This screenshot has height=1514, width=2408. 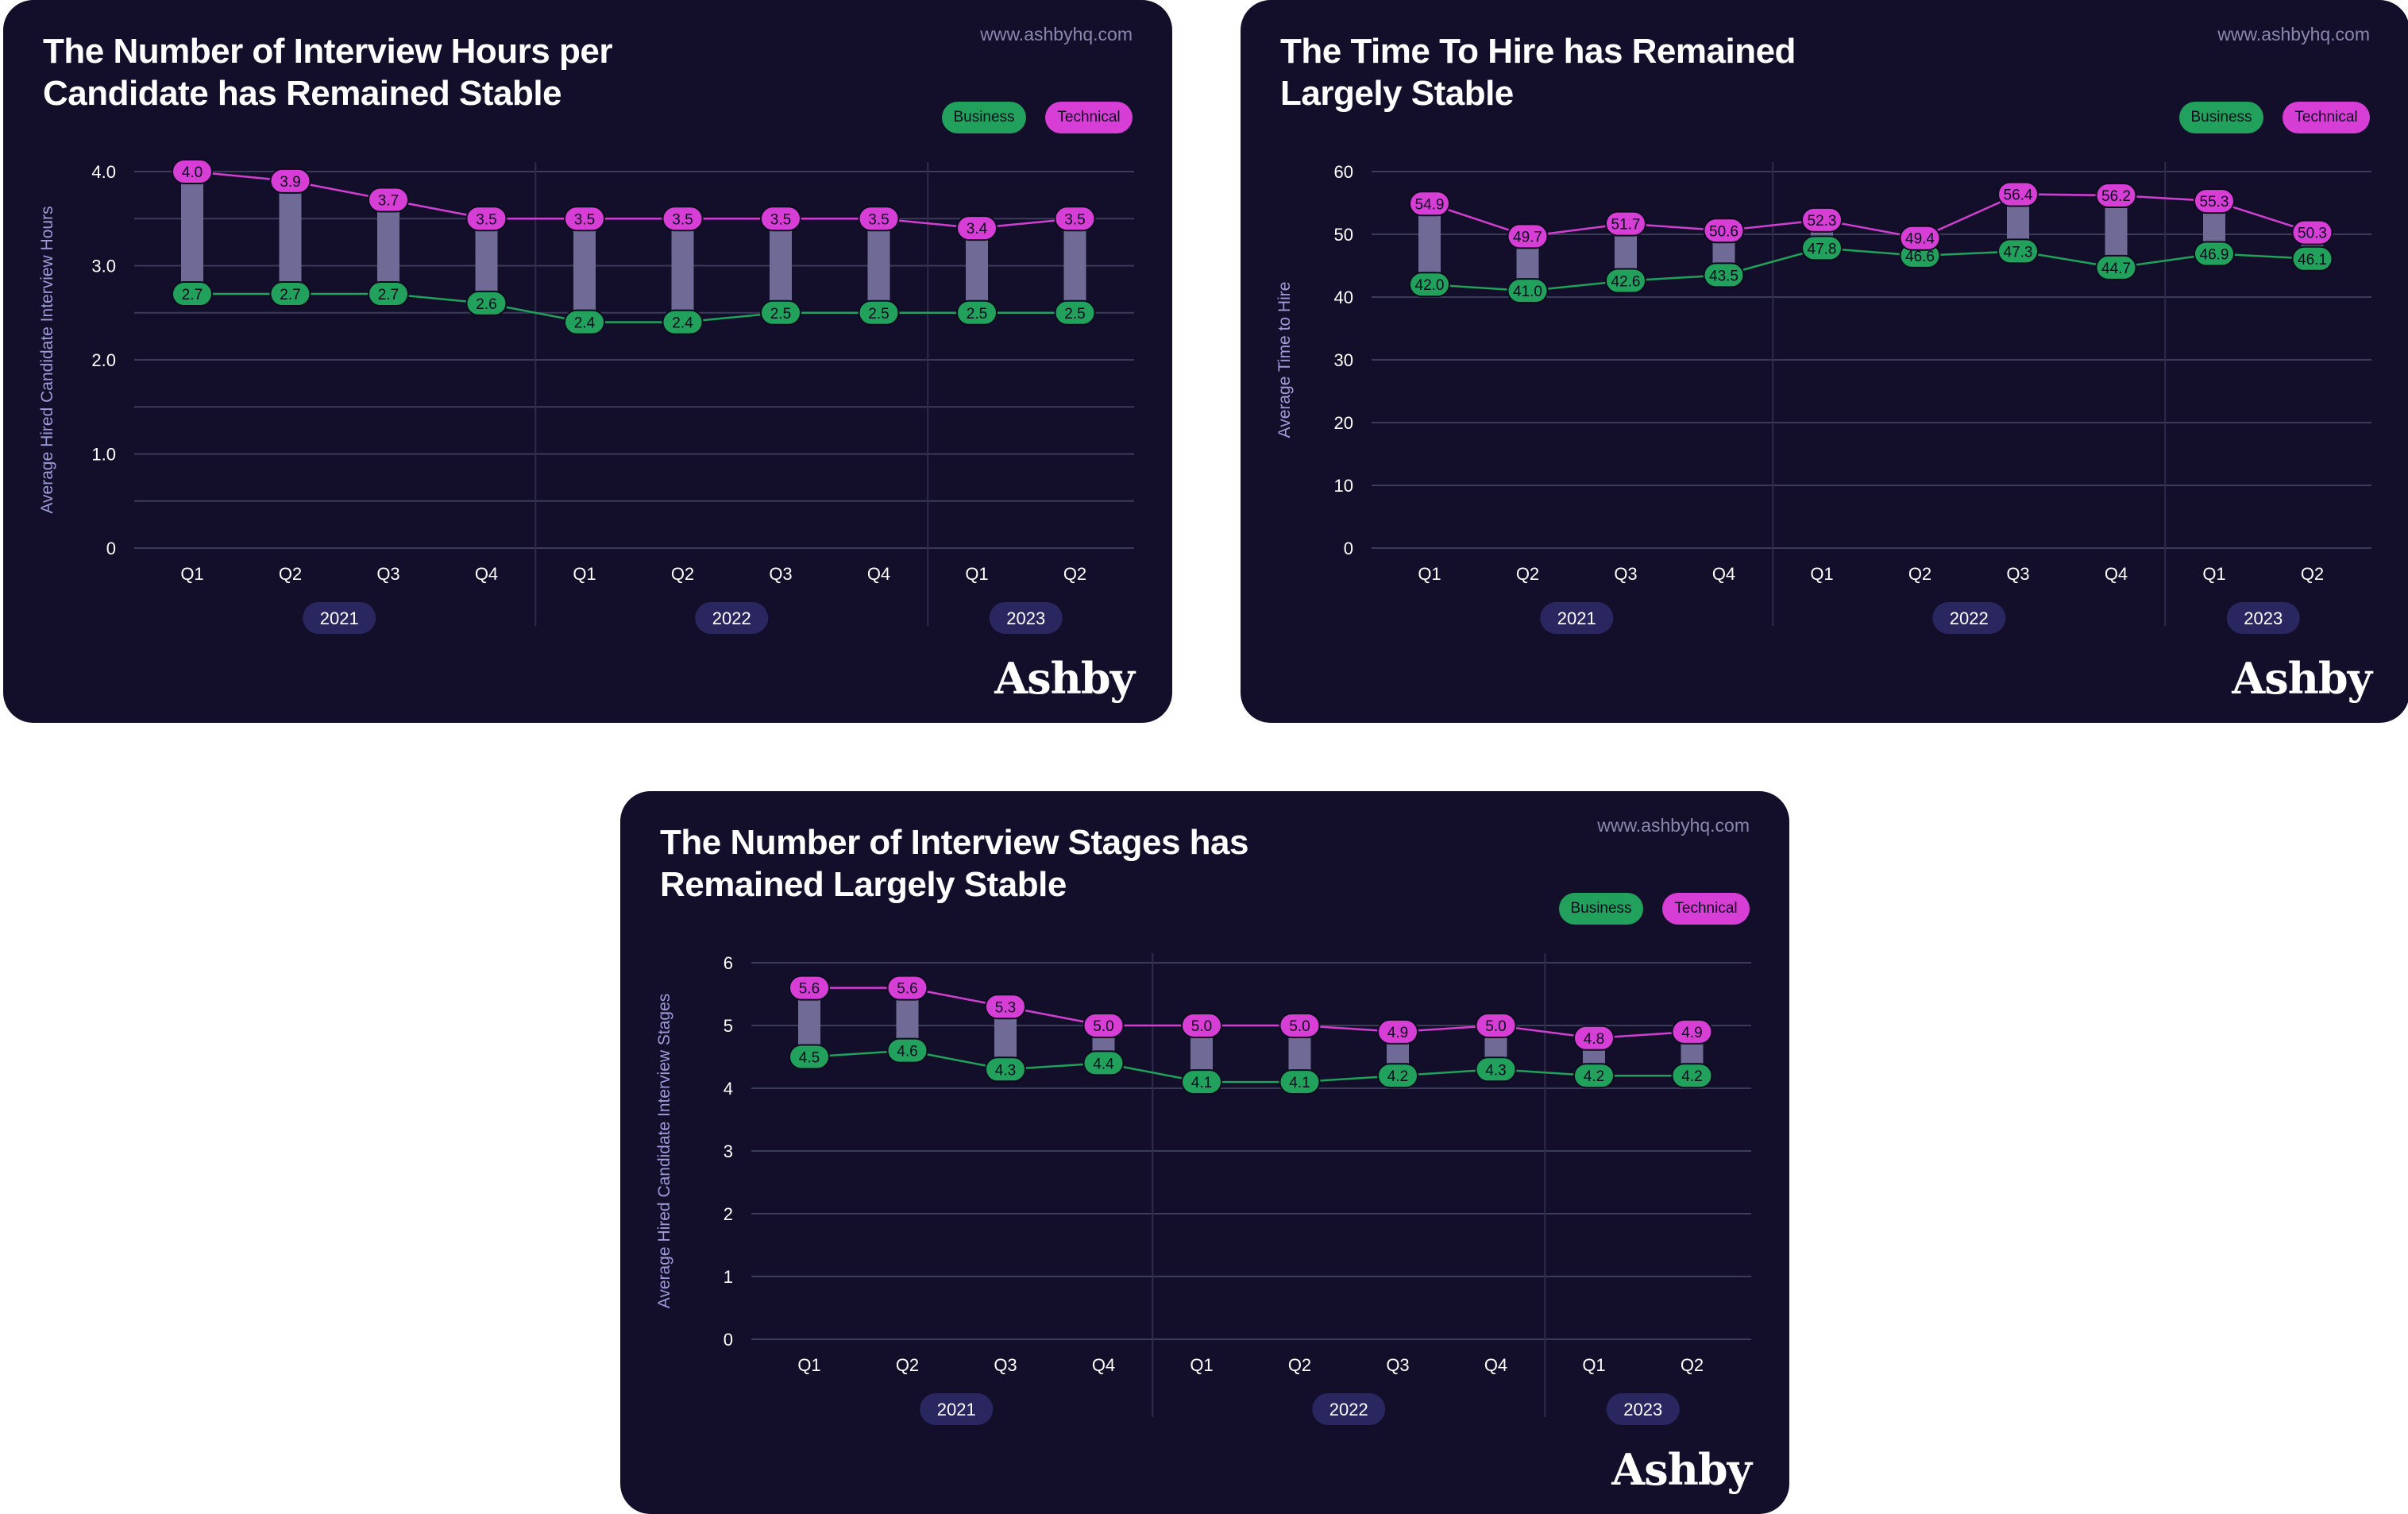 What do you see at coordinates (1527, 292) in the screenshot?
I see `data-label-text: 41.0` at bounding box center [1527, 292].